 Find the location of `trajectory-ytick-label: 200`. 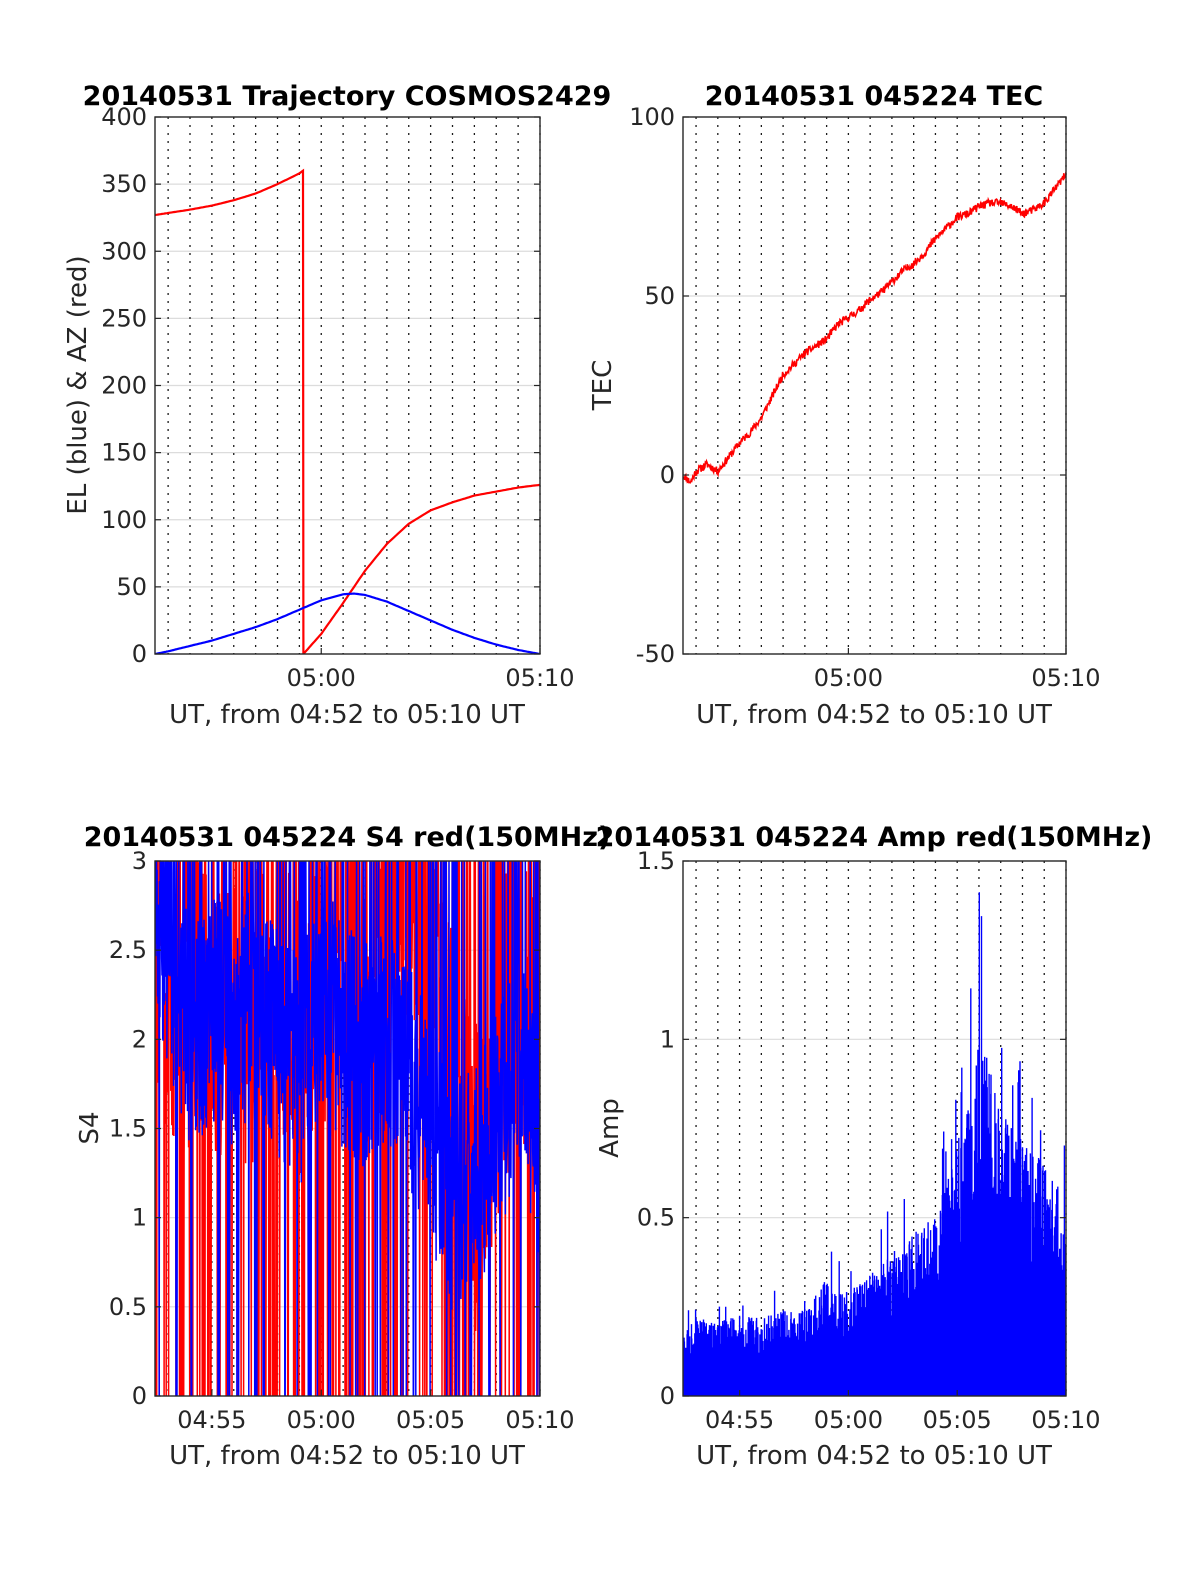

trajectory-ytick-label: 200 is located at coordinates (124, 386).